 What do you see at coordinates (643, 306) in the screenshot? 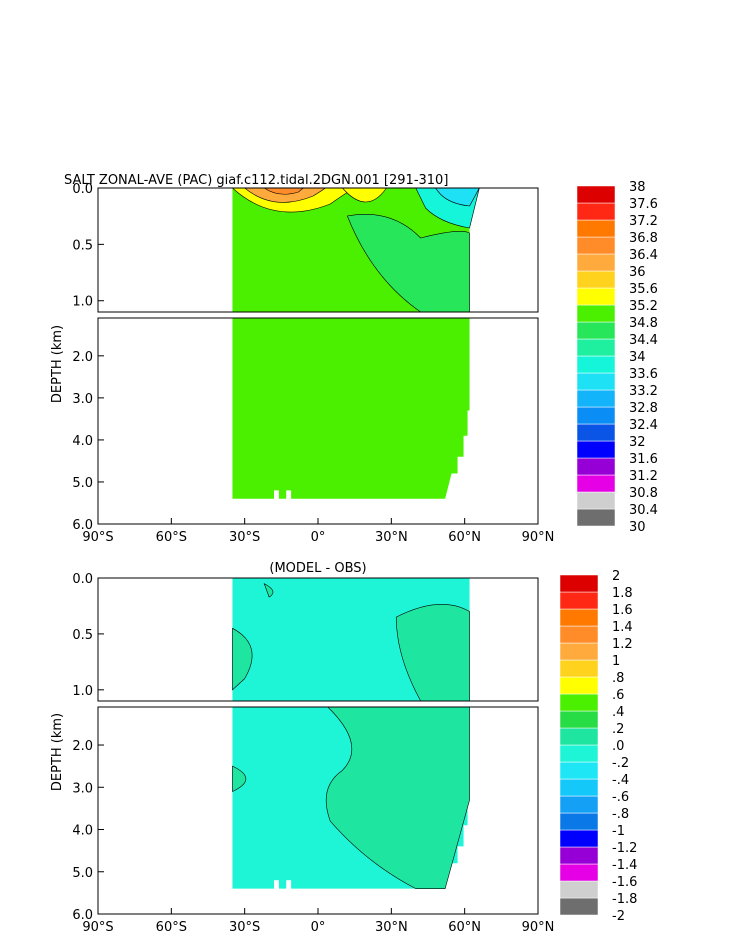
I see `colorbar-label: 35.2` at bounding box center [643, 306].